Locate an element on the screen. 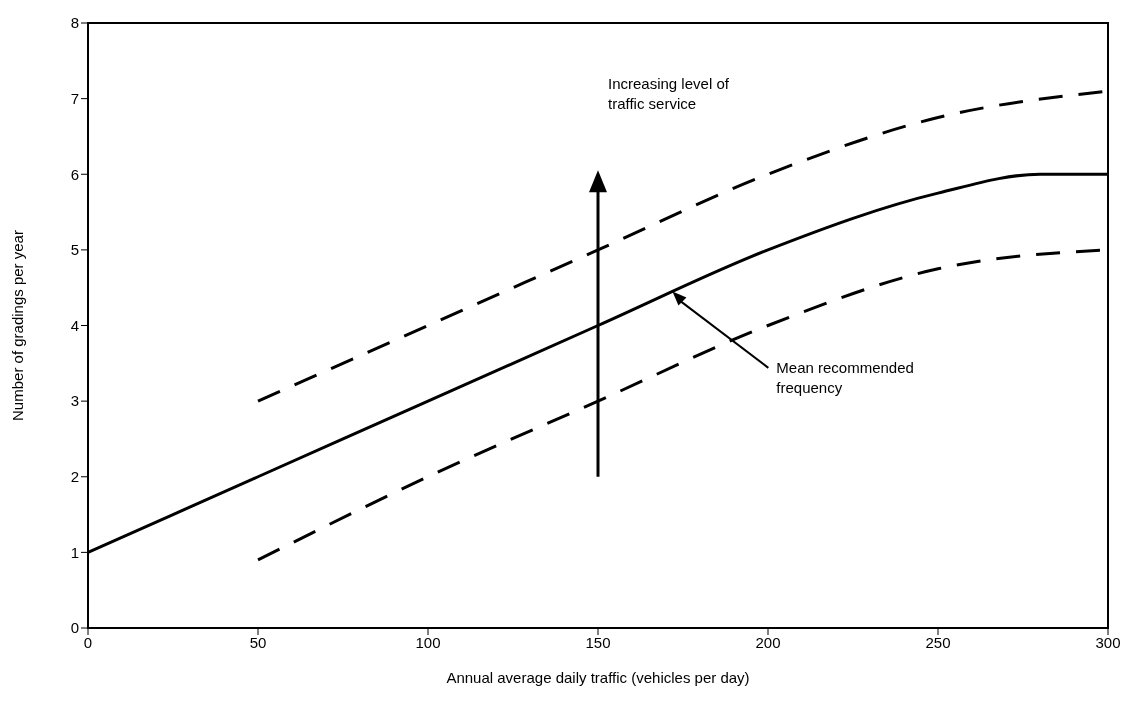 The image size is (1147, 704). annotation: Mean recommended frequency is located at coordinates (845, 377).